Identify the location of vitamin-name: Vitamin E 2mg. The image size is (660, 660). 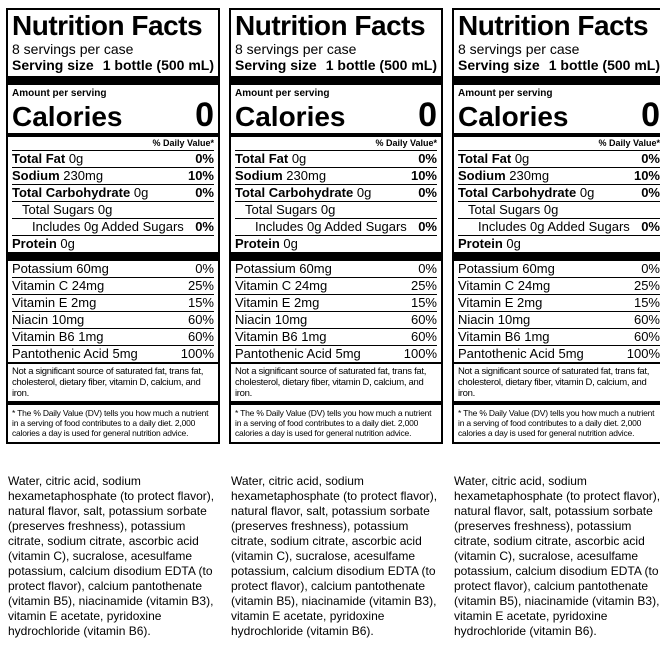
(500, 302).